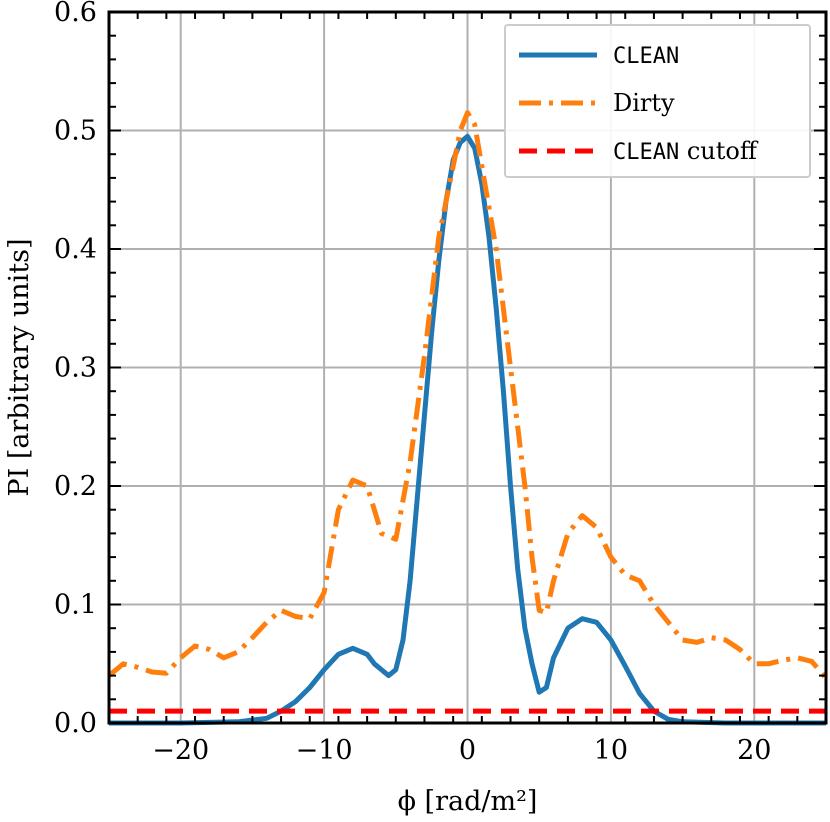  What do you see at coordinates (75, 131) in the screenshot?
I see `y-tick-label: 0.5` at bounding box center [75, 131].